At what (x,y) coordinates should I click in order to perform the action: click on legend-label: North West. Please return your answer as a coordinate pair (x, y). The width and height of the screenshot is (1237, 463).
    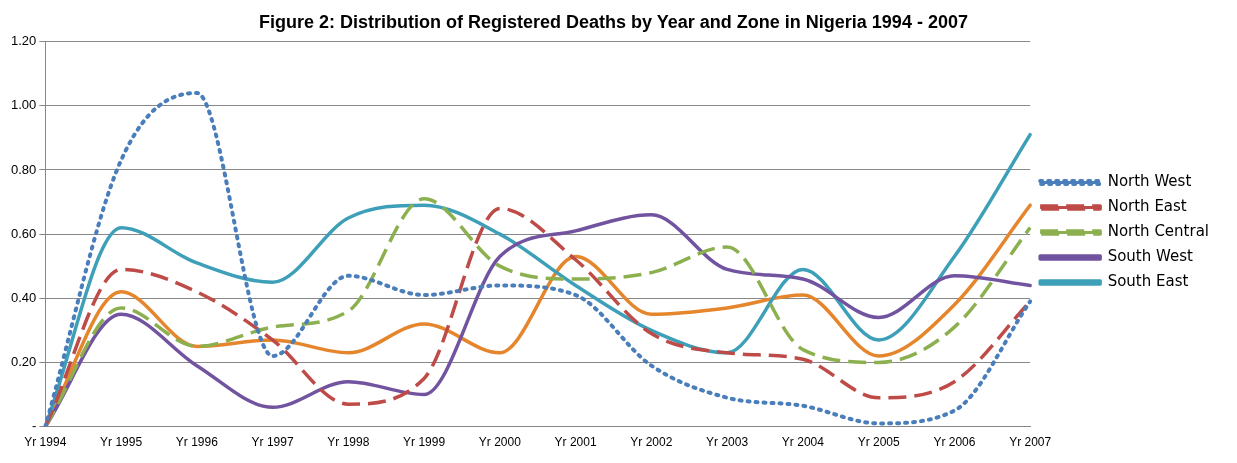
    Looking at the image, I should click on (1149, 181).